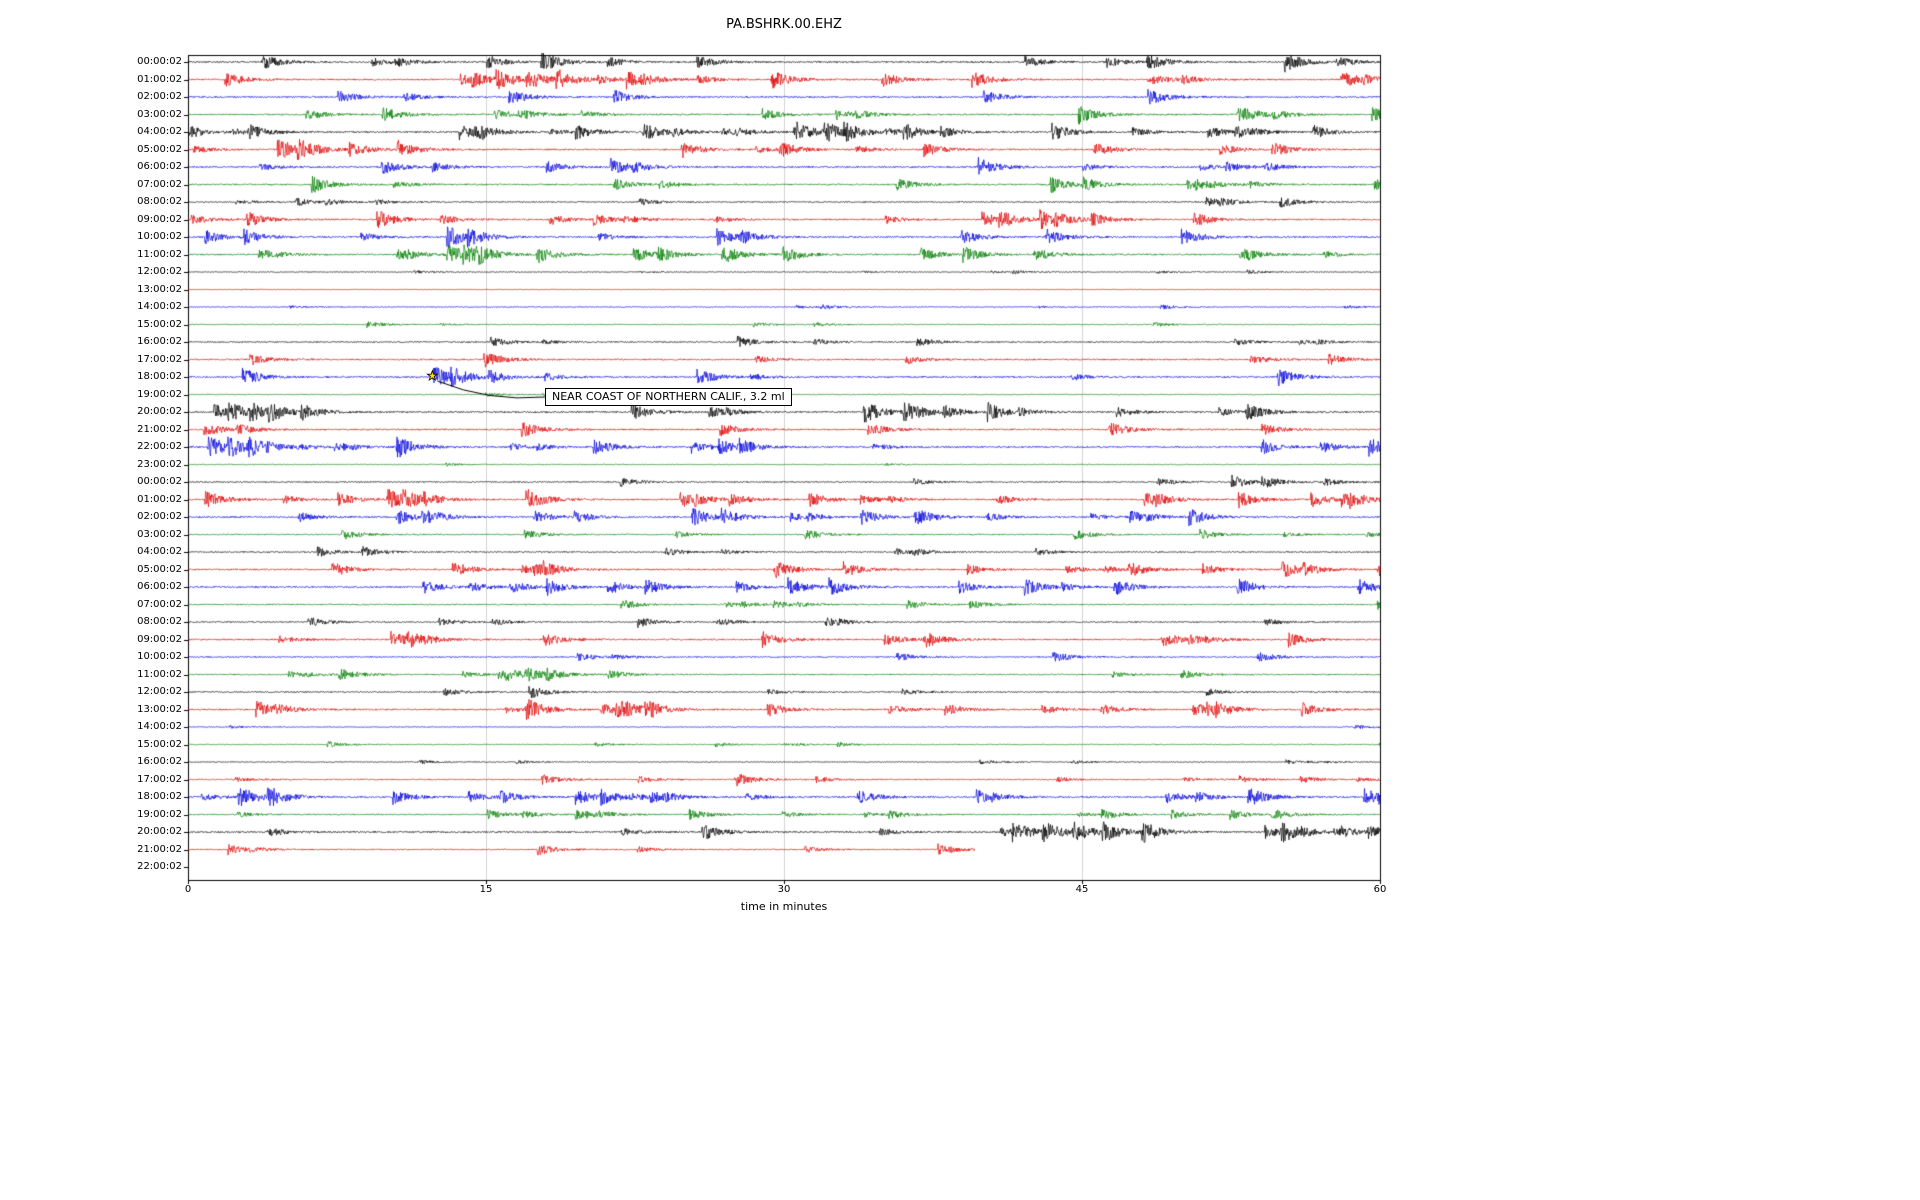 The height and width of the screenshot is (1200, 1920). Describe the element at coordinates (188, 889) in the screenshot. I see `x-tick-label: 0` at that location.